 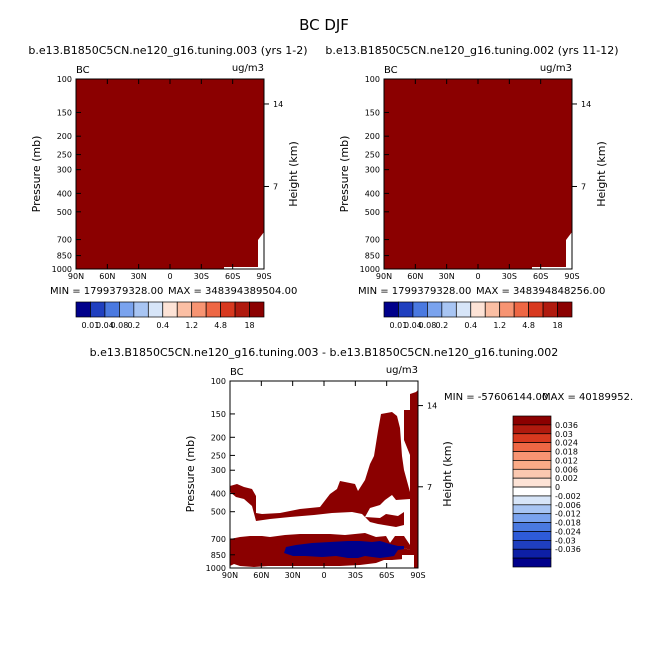 I want to click on panel-2-left-label: BC, so click(x=391, y=70).